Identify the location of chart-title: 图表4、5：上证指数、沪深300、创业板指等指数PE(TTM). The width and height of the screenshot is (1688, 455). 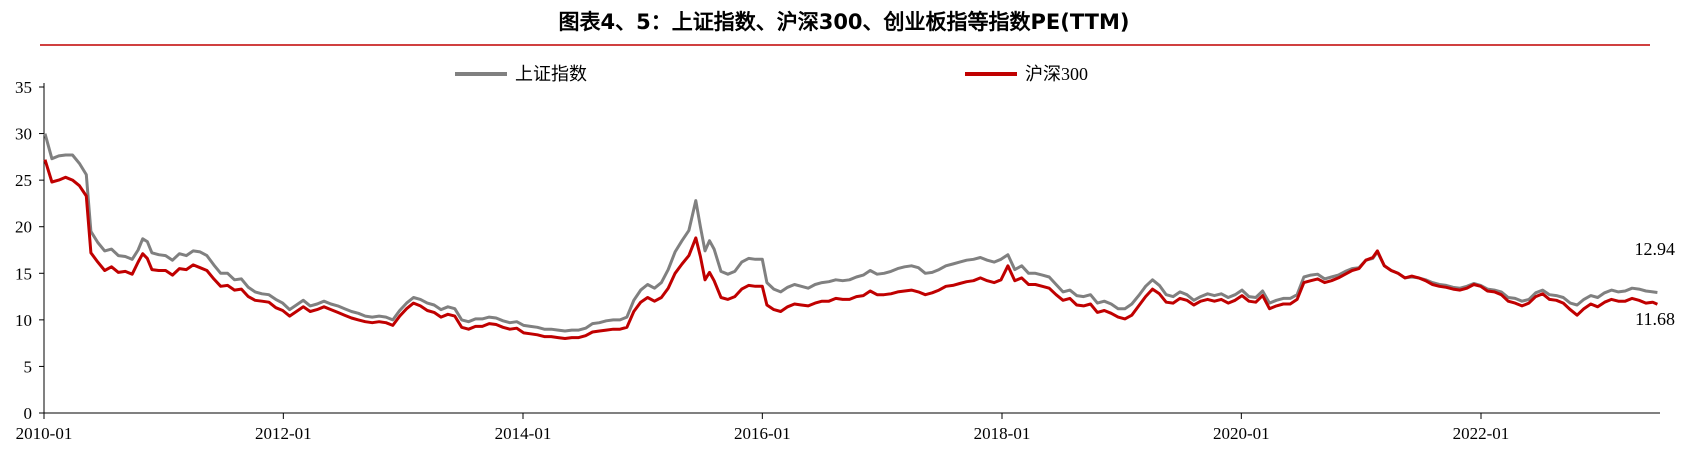
(843, 22).